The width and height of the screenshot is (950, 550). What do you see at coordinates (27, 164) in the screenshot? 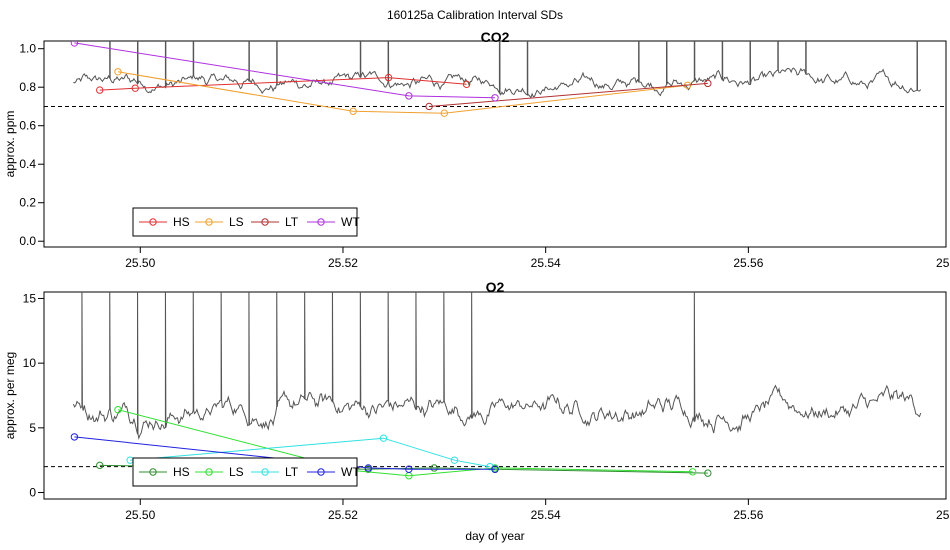
I see `y-tick-label: 0.4` at bounding box center [27, 164].